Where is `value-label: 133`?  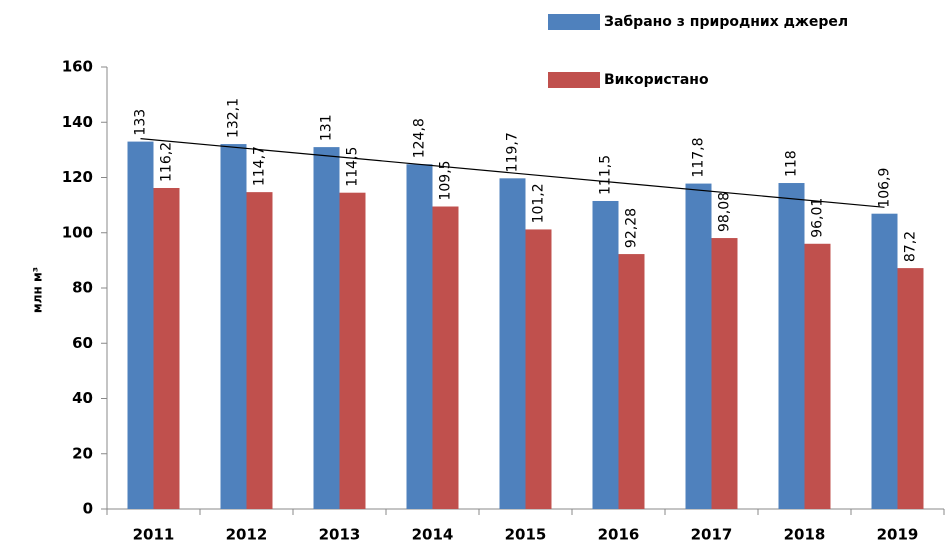 value-label: 133 is located at coordinates (141, 122).